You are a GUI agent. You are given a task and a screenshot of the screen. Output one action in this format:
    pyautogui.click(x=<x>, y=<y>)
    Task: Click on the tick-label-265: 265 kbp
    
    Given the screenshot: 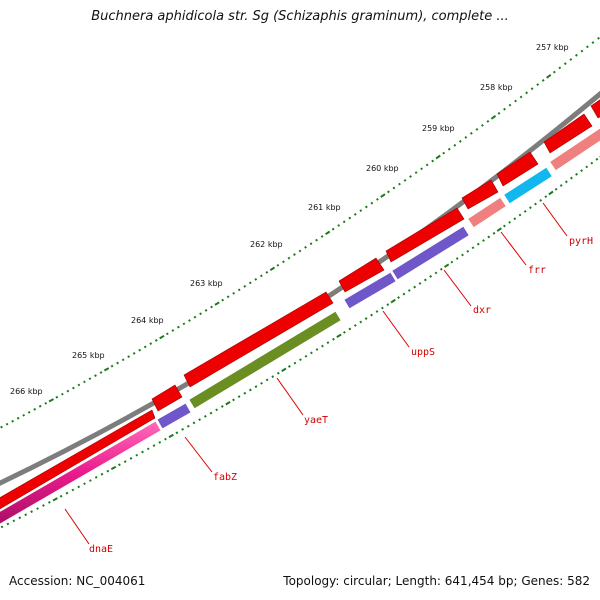 What is the action you would take?
    pyautogui.click(x=88, y=355)
    